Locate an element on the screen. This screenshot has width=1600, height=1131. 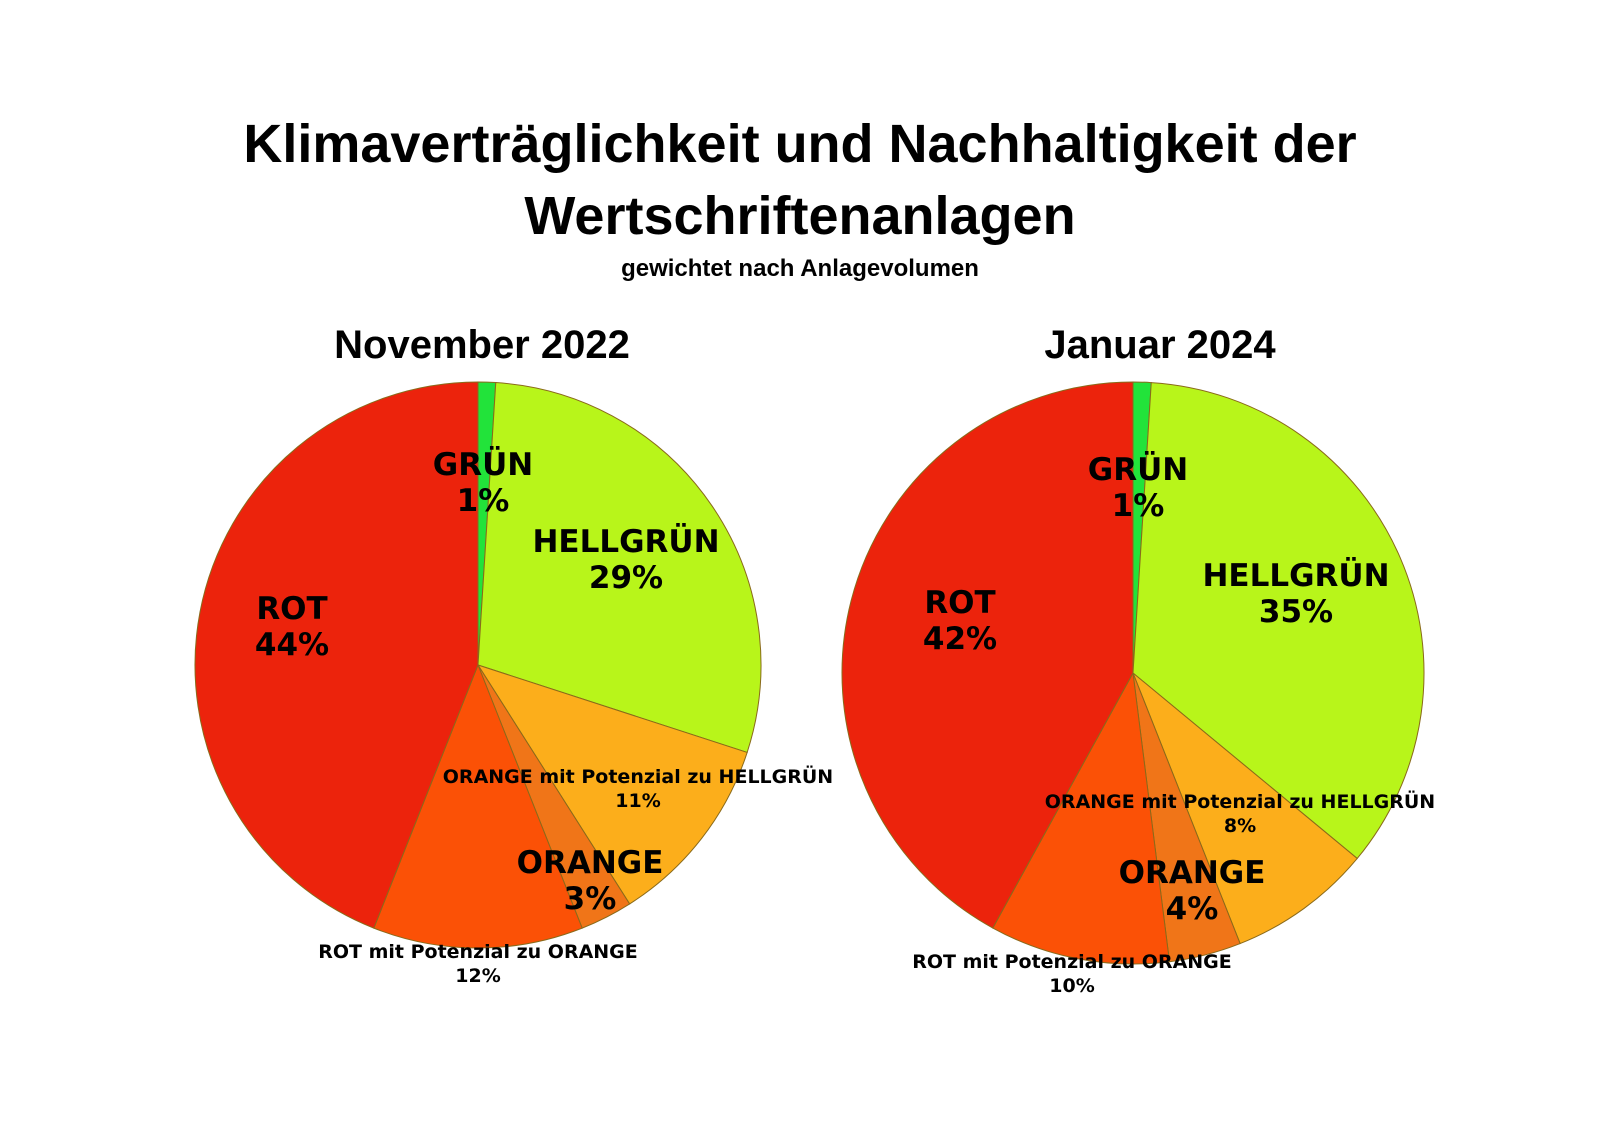
slice-value-rot: 42% is located at coordinates (960, 639).